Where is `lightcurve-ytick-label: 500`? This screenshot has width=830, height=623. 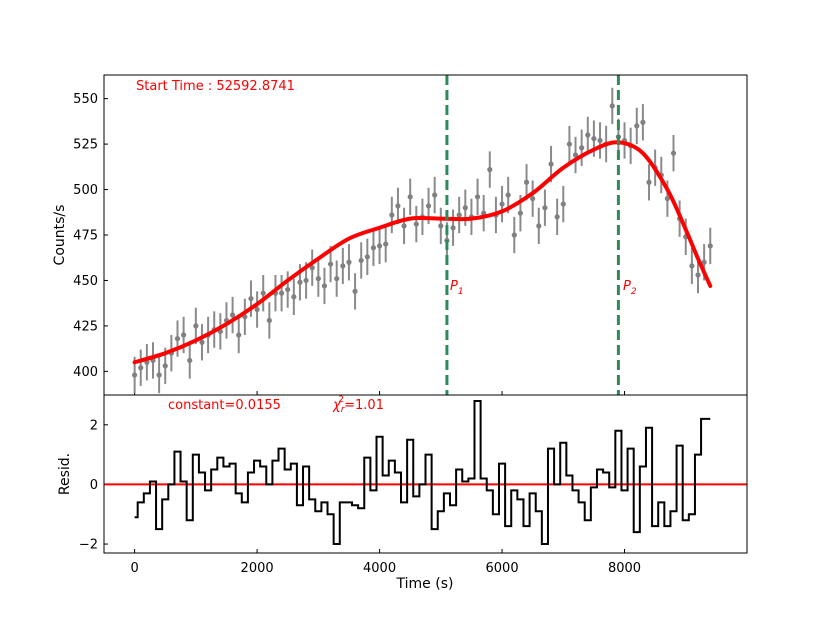 lightcurve-ytick-label: 500 is located at coordinates (85, 190).